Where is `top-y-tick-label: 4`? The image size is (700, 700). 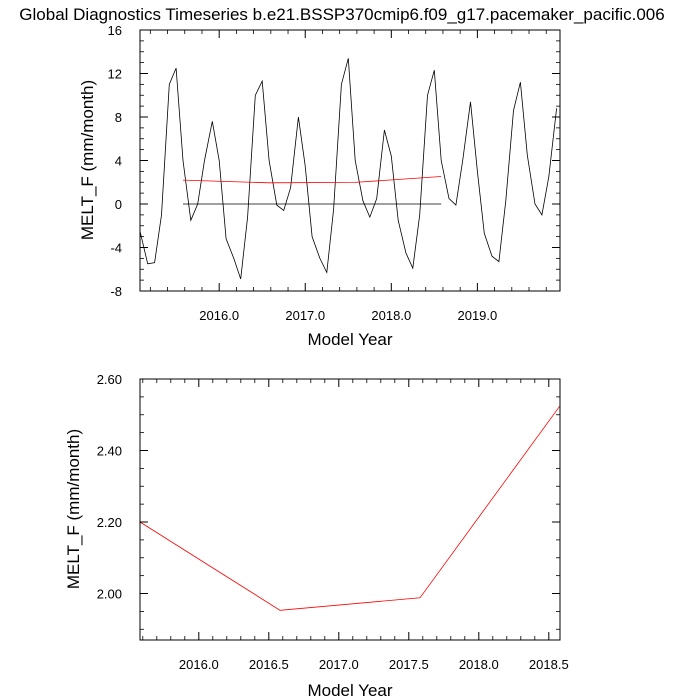
top-y-tick-label: 4 is located at coordinates (118, 161).